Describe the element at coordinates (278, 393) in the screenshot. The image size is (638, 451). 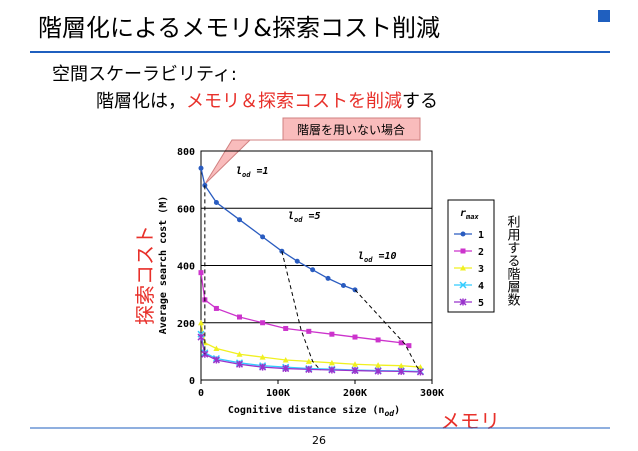
I see `x-tick-label: 100K` at that location.